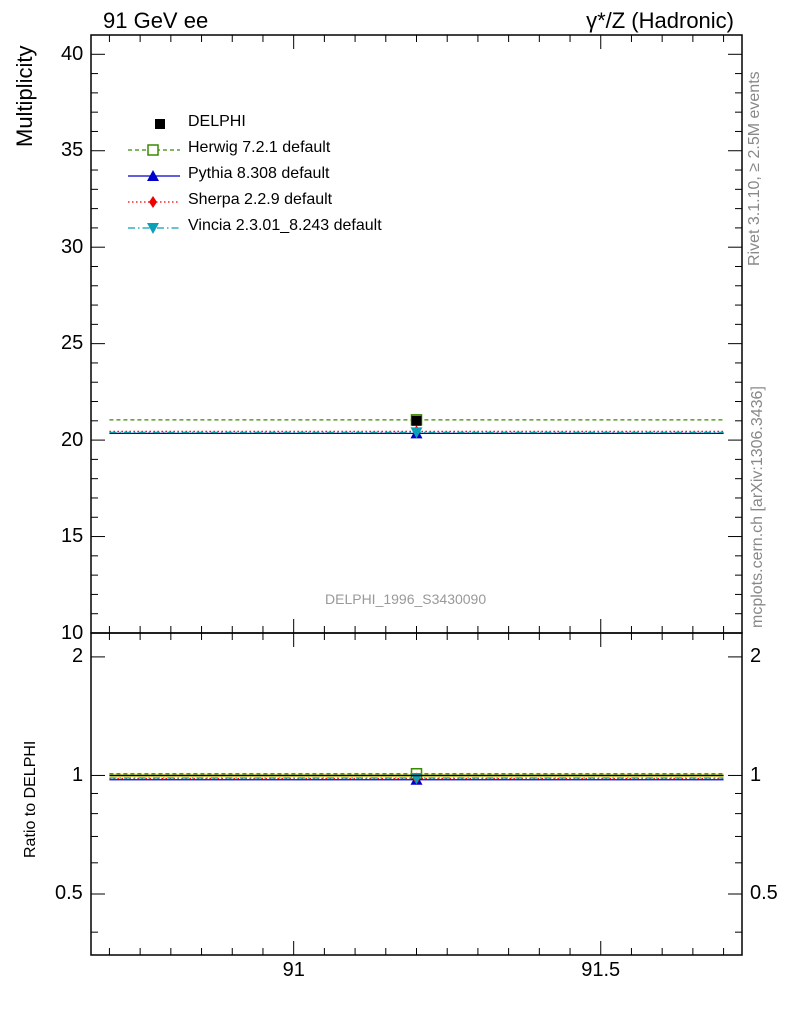  Describe the element at coordinates (764, 893) in the screenshot. I see `ratio-ytick-label-right: 0.5` at that location.